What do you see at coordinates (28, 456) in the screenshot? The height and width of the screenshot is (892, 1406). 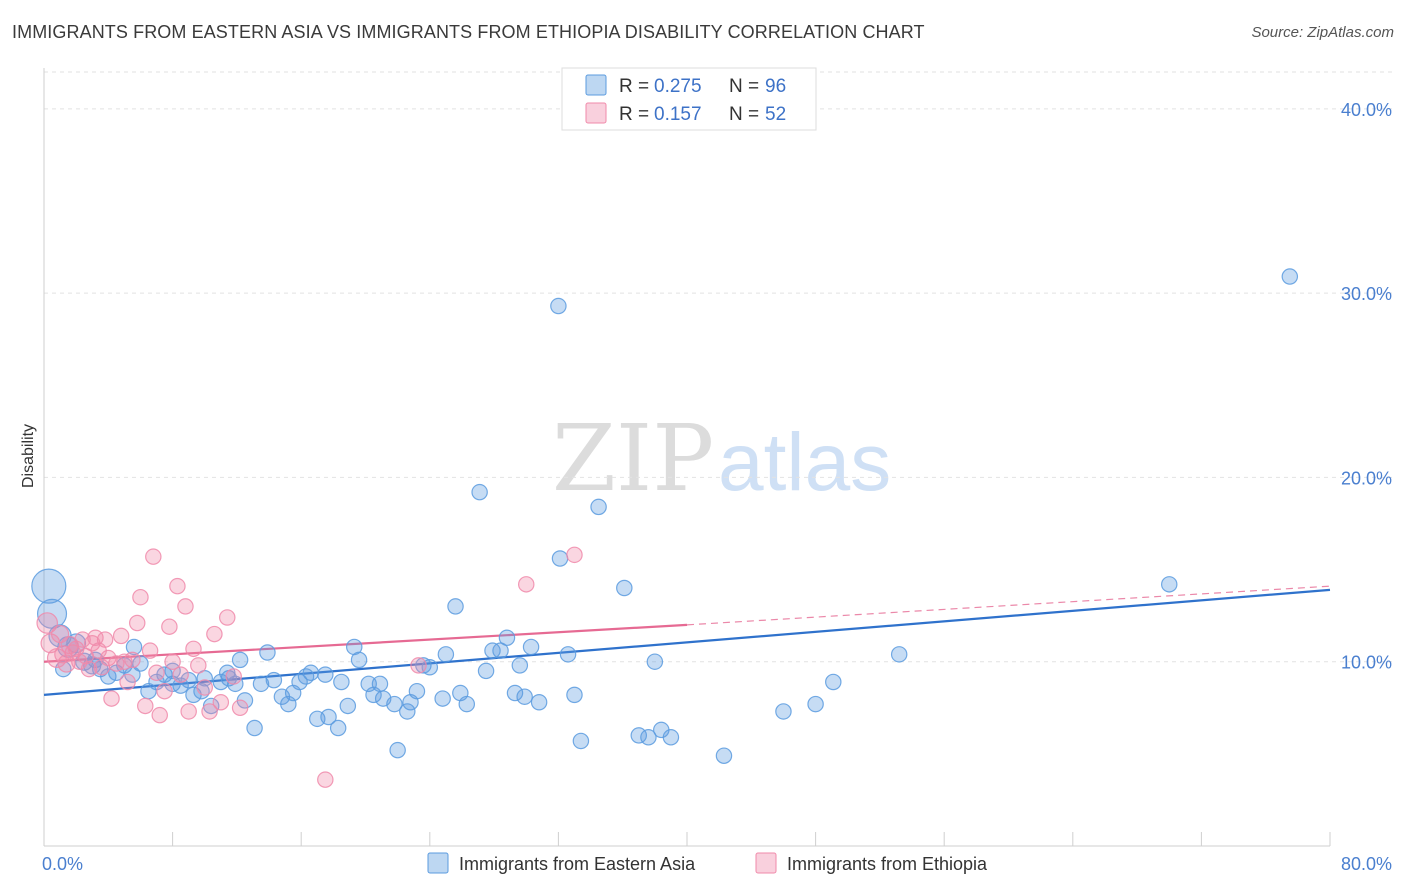 I see `y-axis-label: Disability` at bounding box center [28, 456].